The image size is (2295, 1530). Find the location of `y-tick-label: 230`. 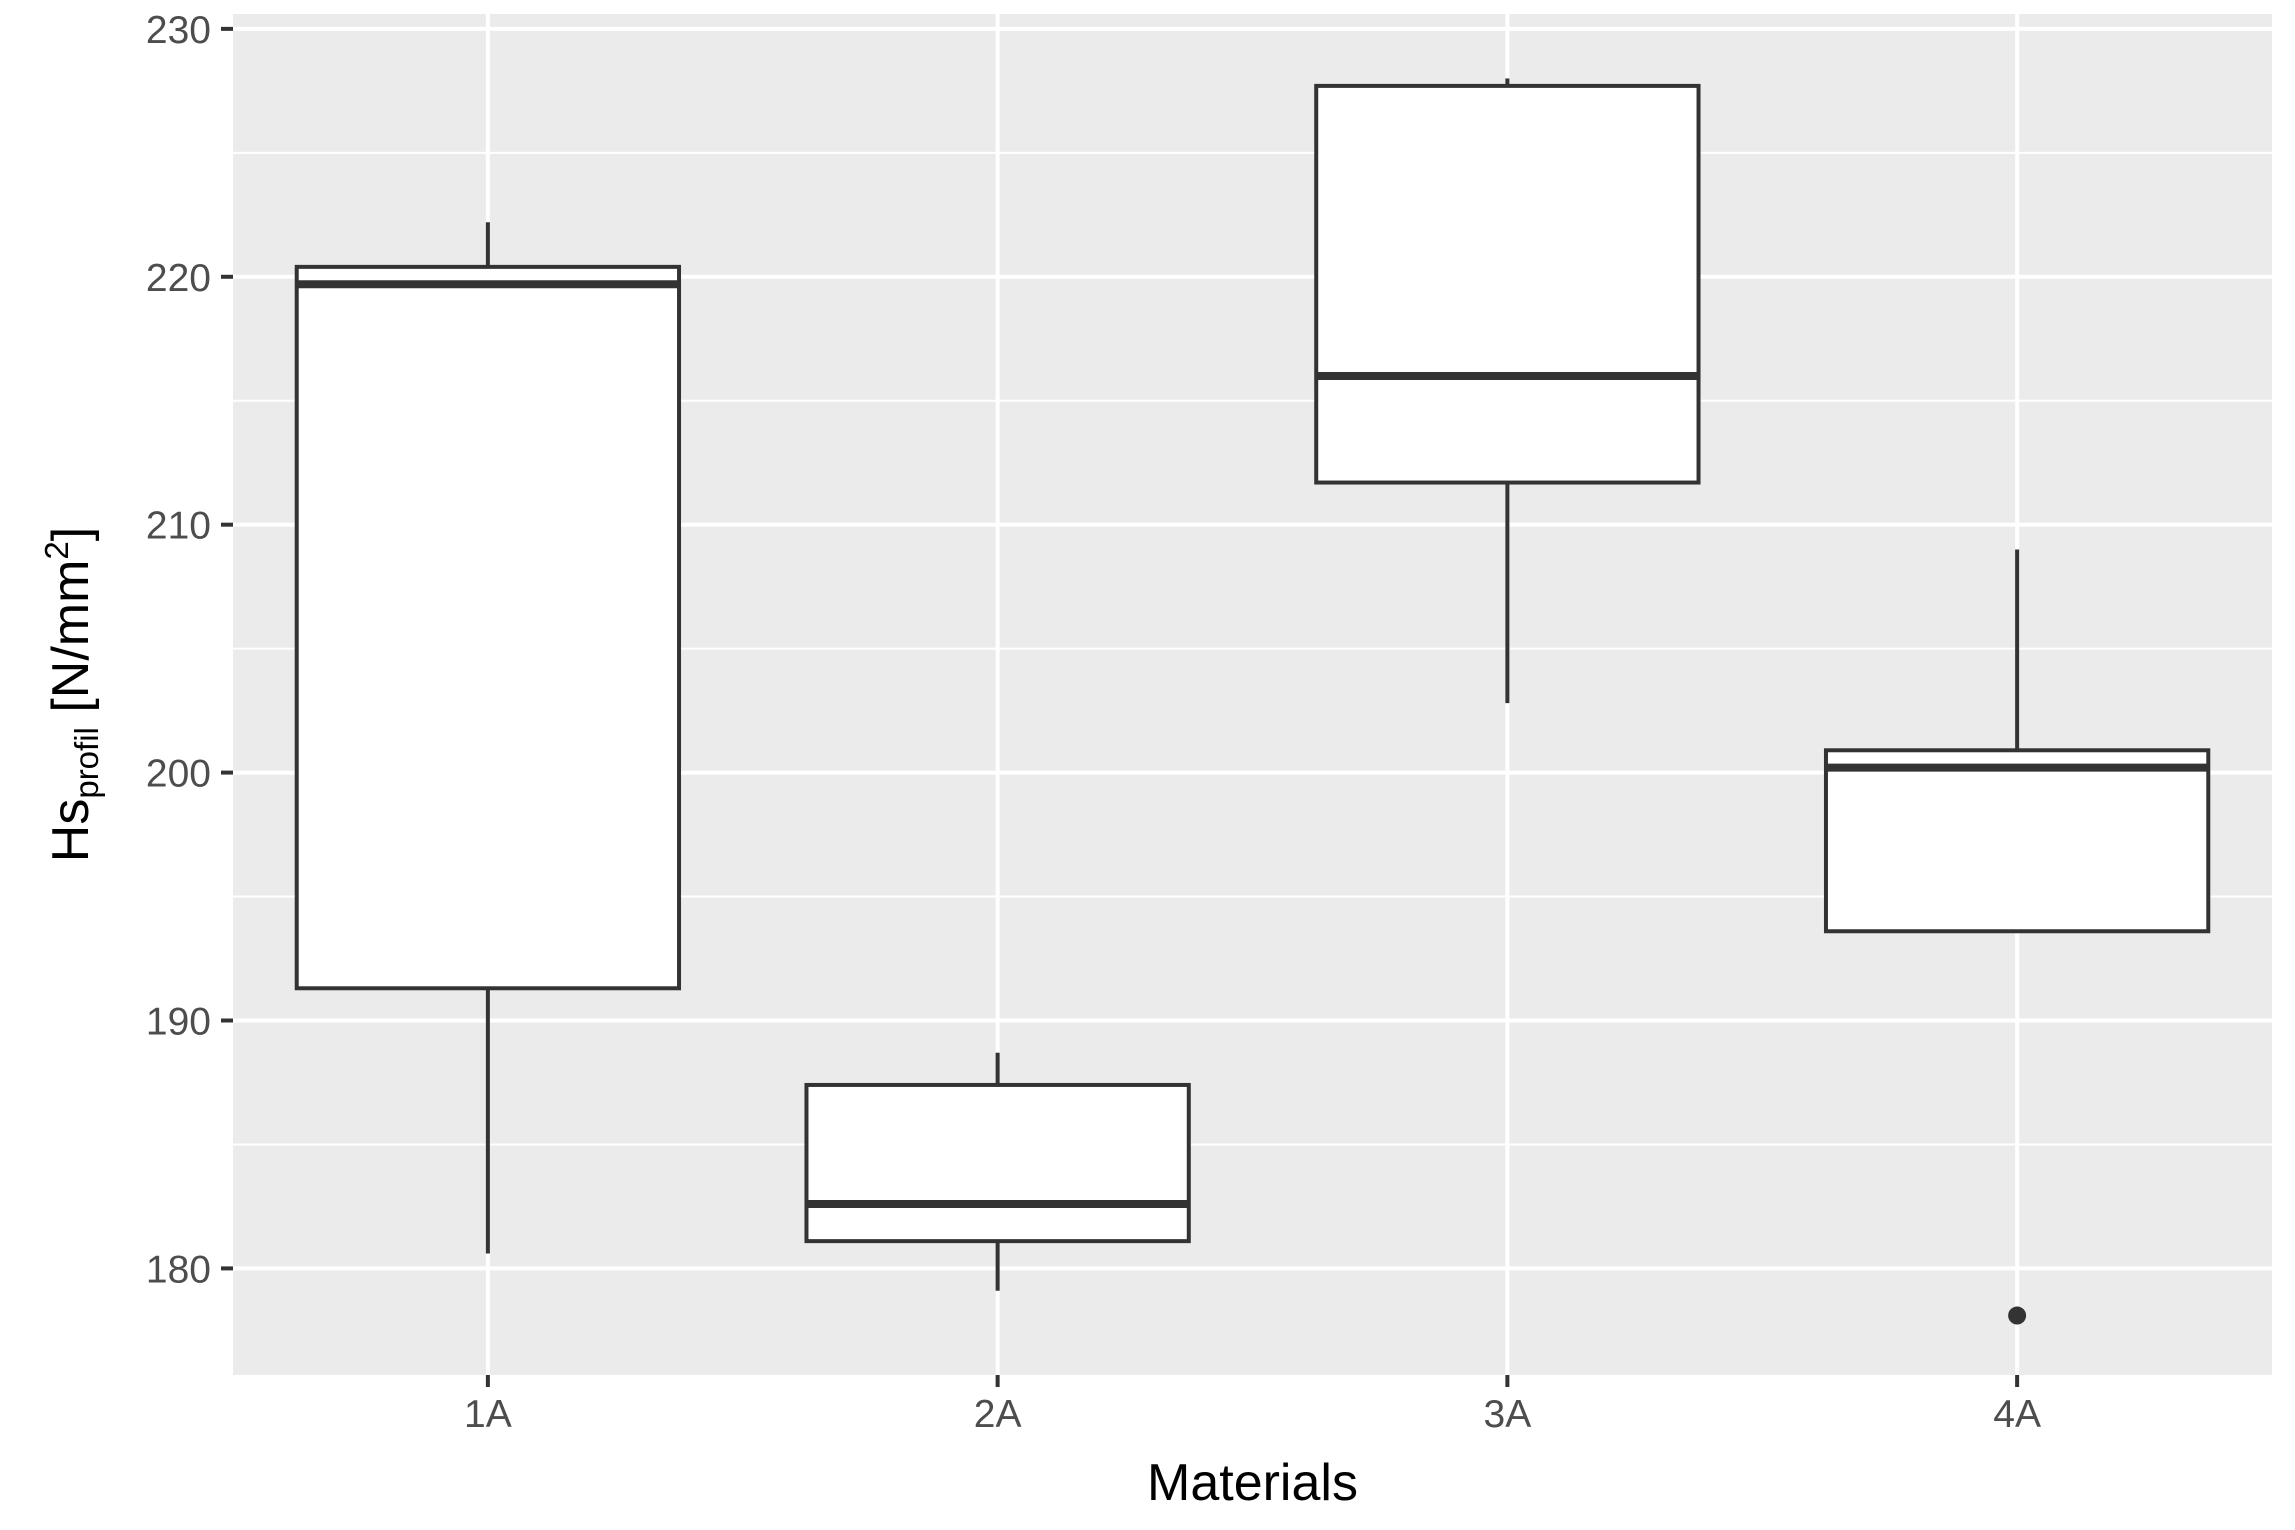

y-tick-label: 230 is located at coordinates (178, 30).